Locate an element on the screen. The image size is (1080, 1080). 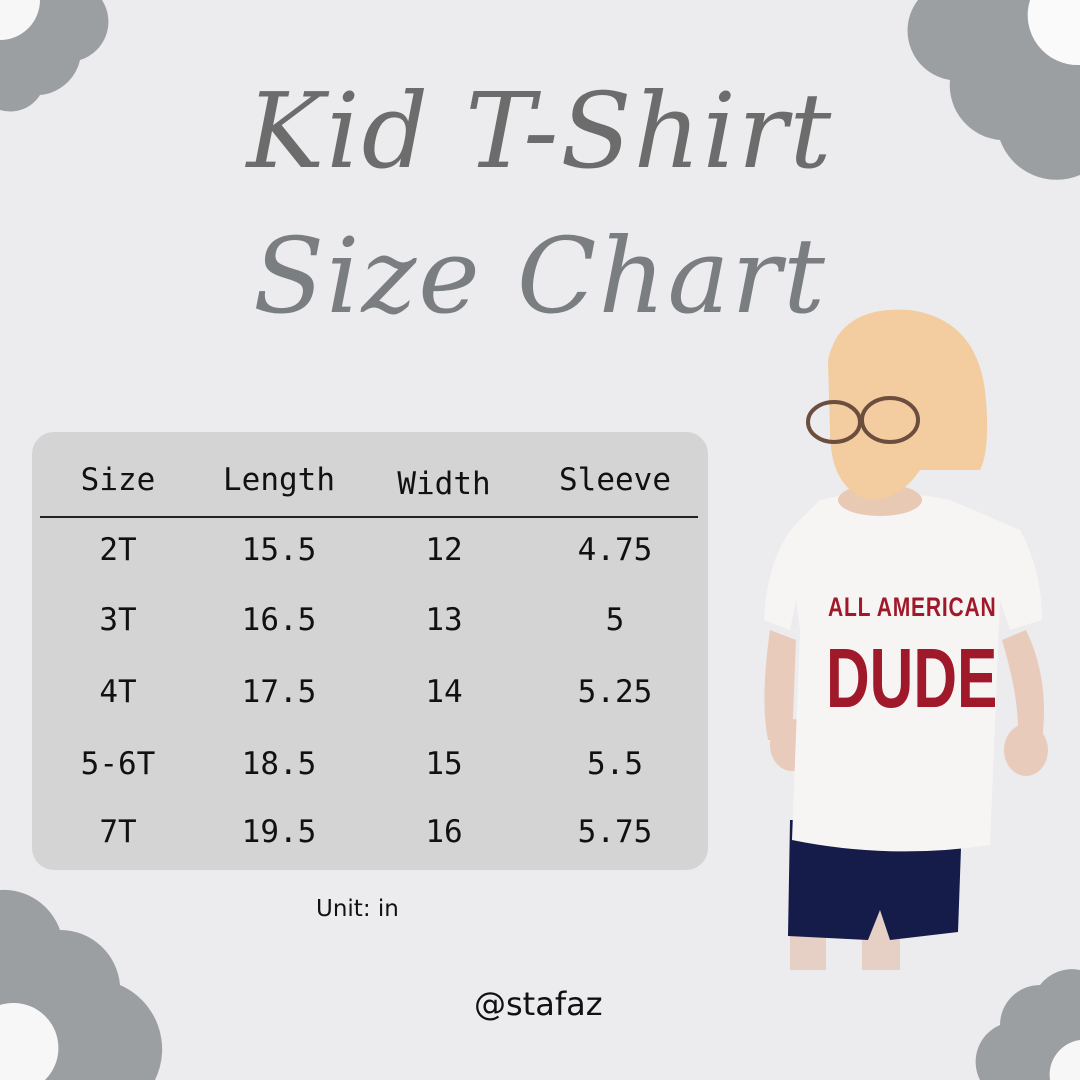
header-sleeve: Sleeve is located at coordinates (615, 480).